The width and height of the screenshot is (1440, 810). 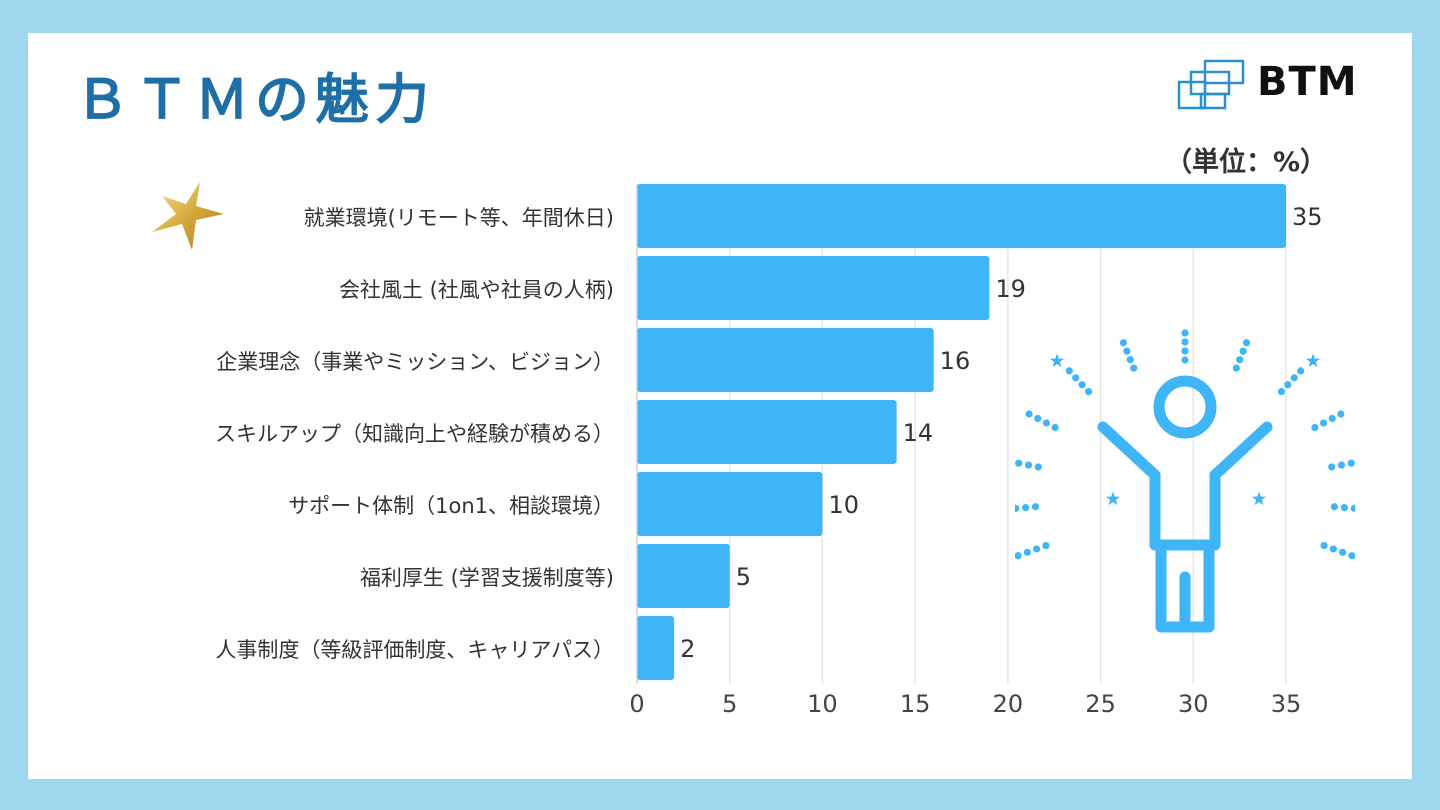 What do you see at coordinates (955, 361) in the screenshot?
I see `data-label: 16` at bounding box center [955, 361].